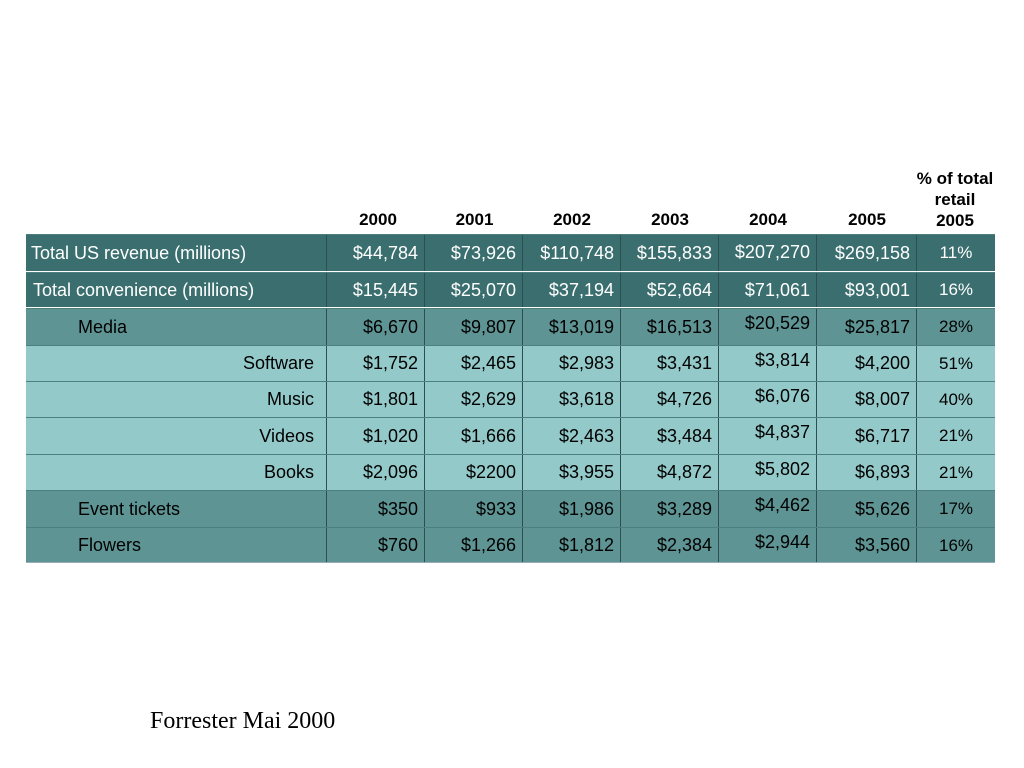 This screenshot has height=768, width=1024. What do you see at coordinates (669, 290) in the screenshot?
I see `value-cell-2003: $52,664` at bounding box center [669, 290].